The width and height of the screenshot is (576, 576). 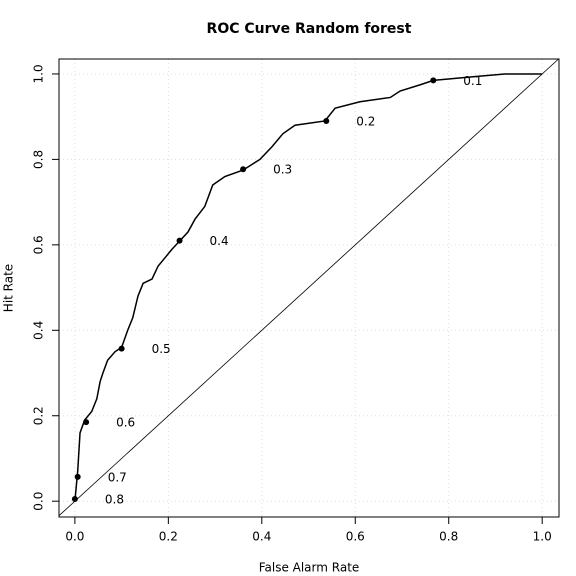 What do you see at coordinates (219, 241) in the screenshot?
I see `threshold-label: 0.4` at bounding box center [219, 241].